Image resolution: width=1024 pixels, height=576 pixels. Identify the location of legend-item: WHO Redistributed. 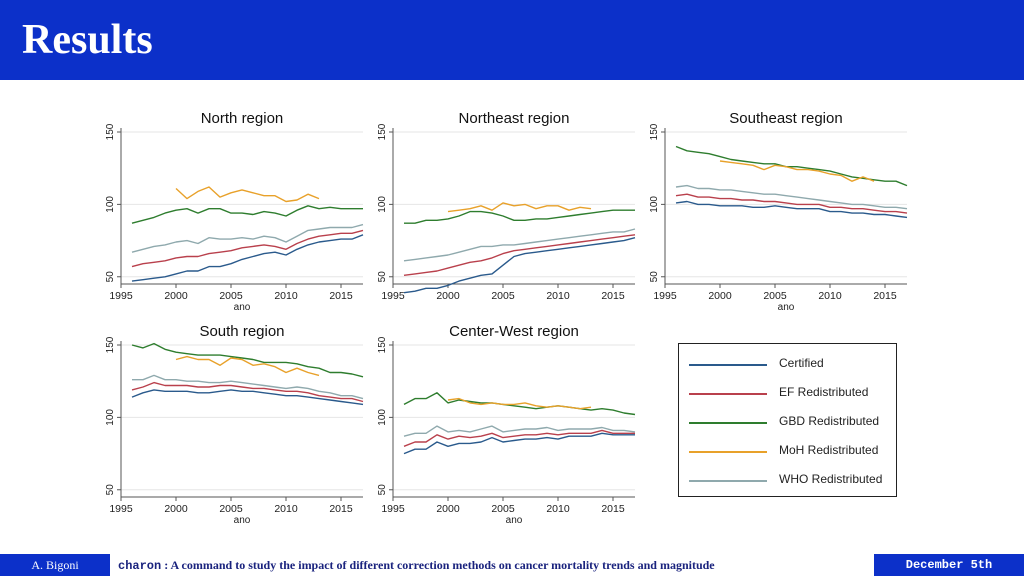
(787, 490).